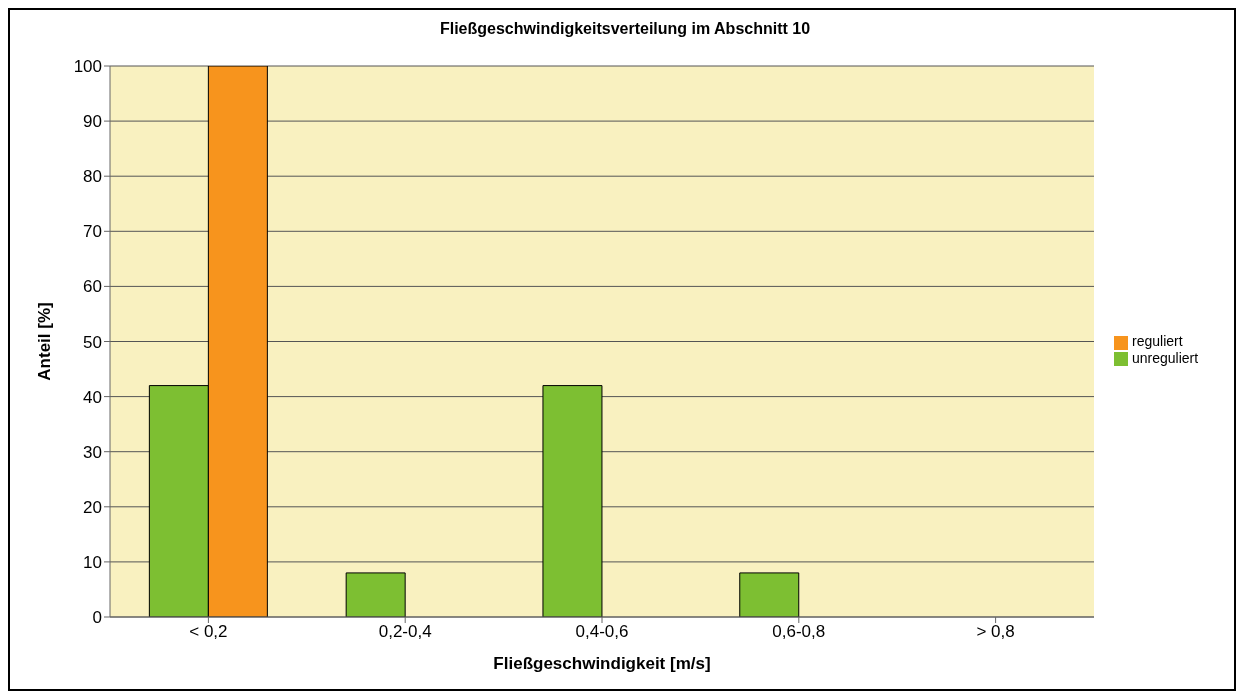 Image resolution: width=1244 pixels, height=699 pixels. What do you see at coordinates (92, 397) in the screenshot?
I see `y-tick-label: 40` at bounding box center [92, 397].